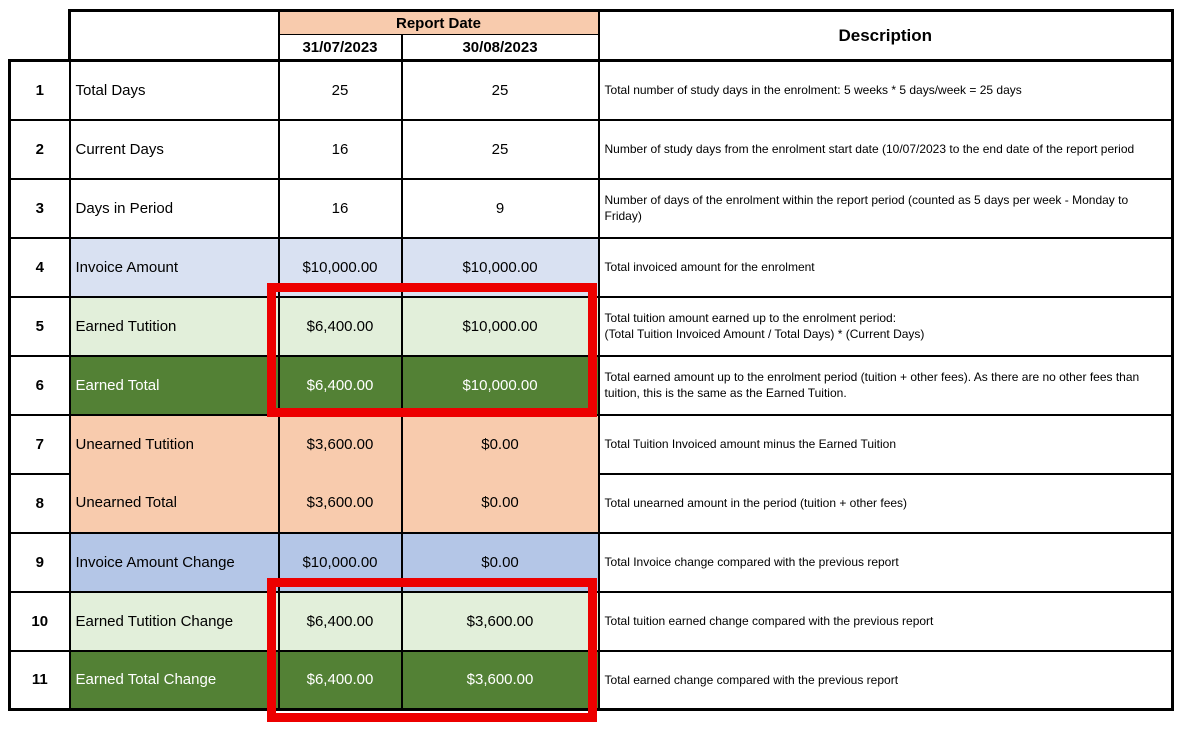 The height and width of the screenshot is (732, 1177). I want to click on row-label: Invoice Amount Change, so click(174, 562).